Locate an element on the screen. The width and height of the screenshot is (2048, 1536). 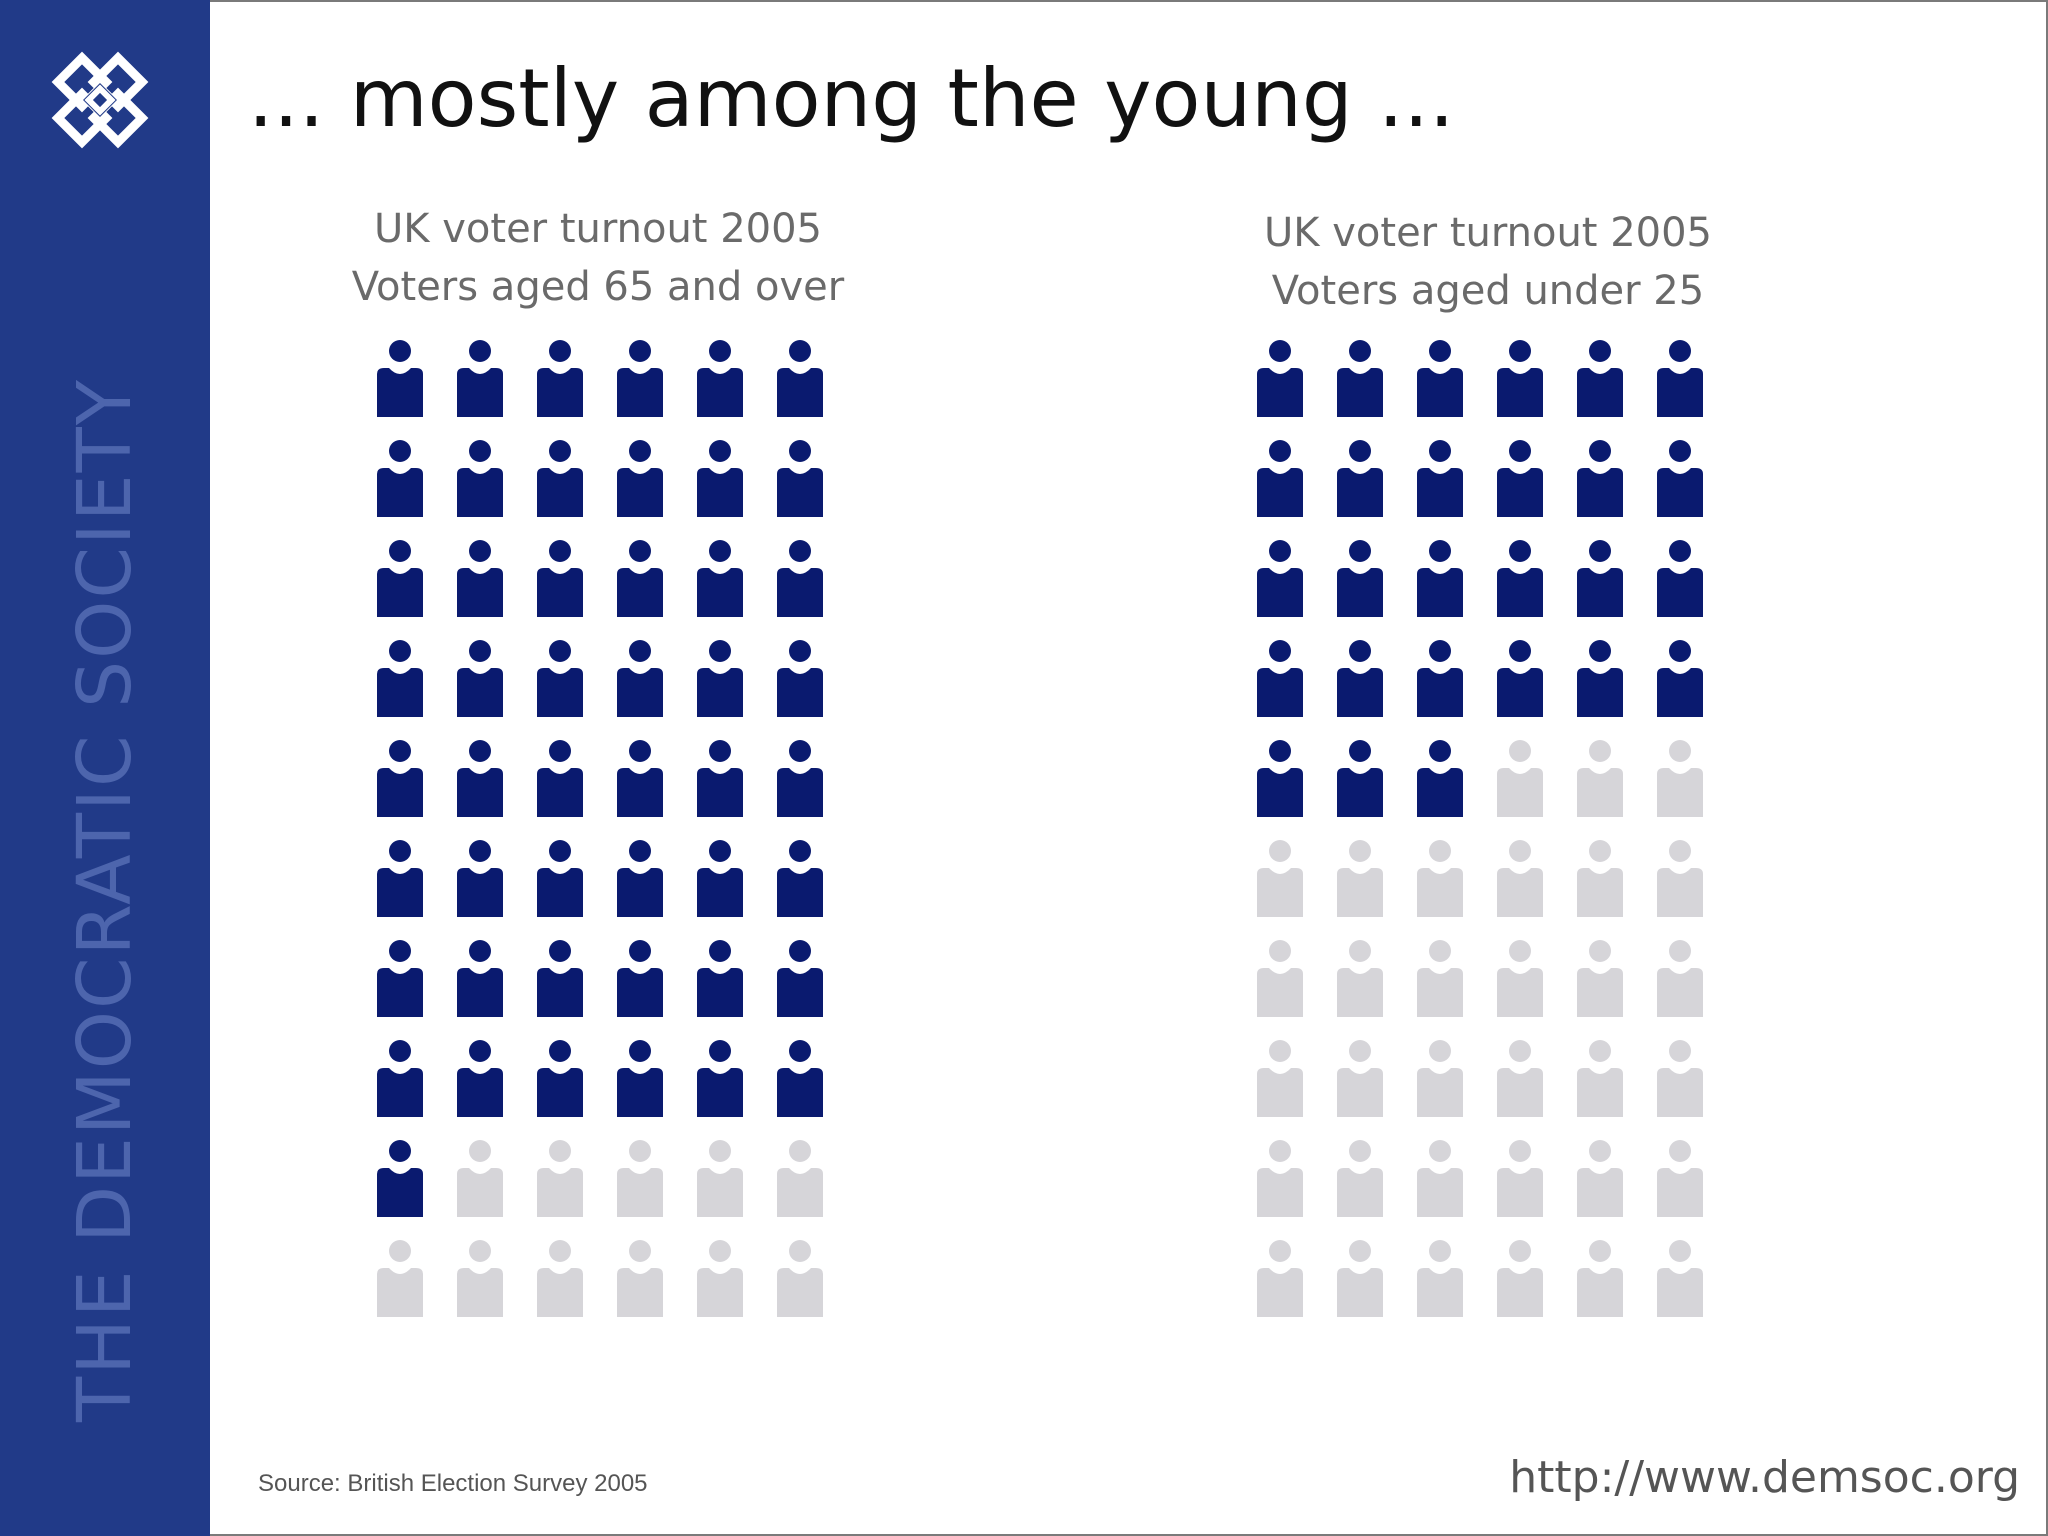
website-url: http://www.demsoc.org is located at coordinates (1764, 1477).